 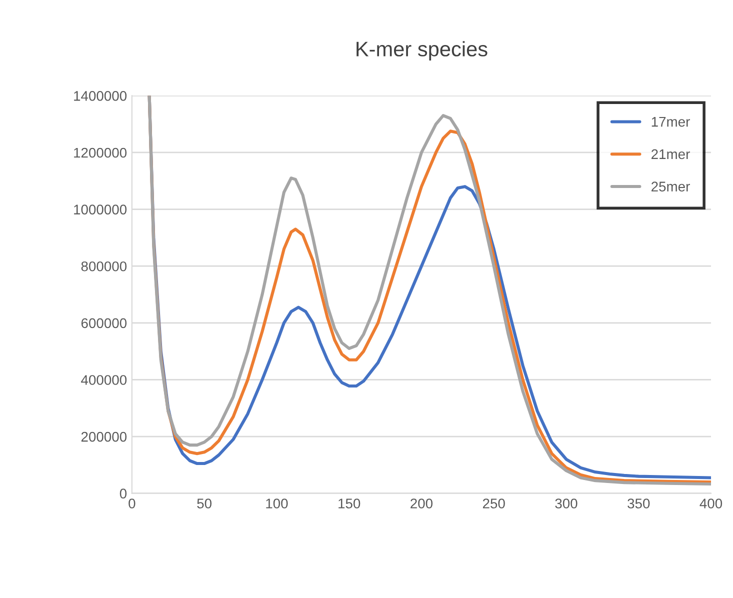 I want to click on y-tick-label: 1200000, so click(x=100, y=153).